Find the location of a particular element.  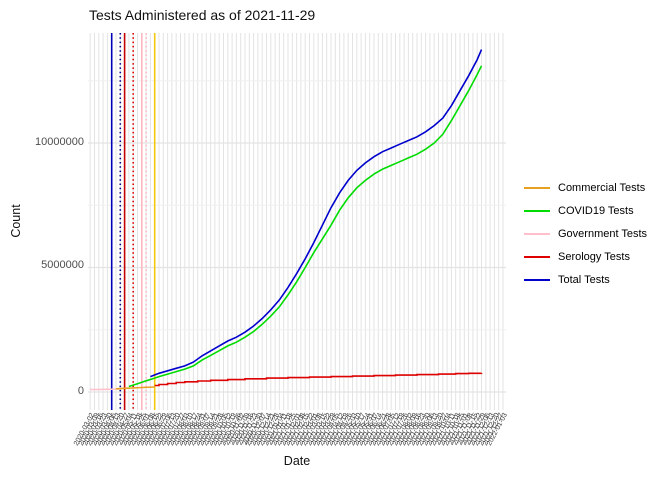

x-tick-label: 2021-11-01 is located at coordinates (459, 429).